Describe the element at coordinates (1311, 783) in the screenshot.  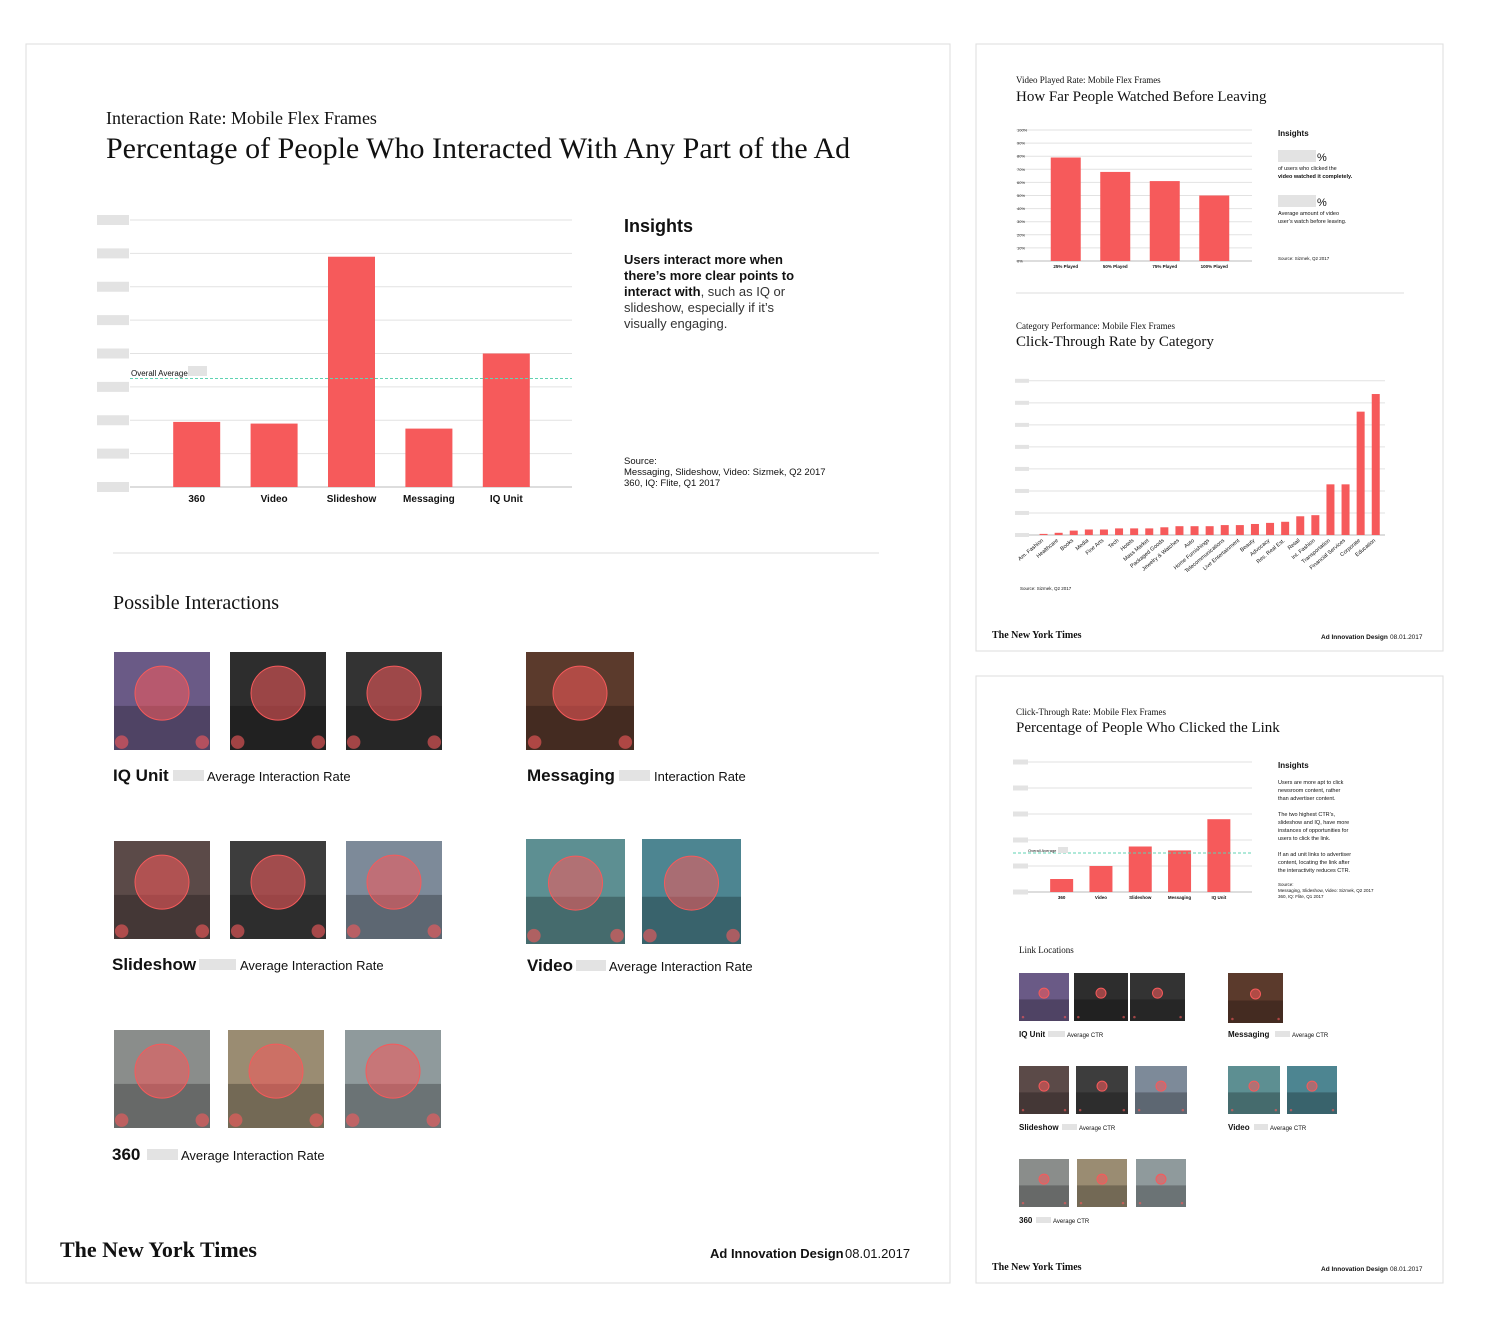
I see `insights-line: Users are more apt to click` at that location.